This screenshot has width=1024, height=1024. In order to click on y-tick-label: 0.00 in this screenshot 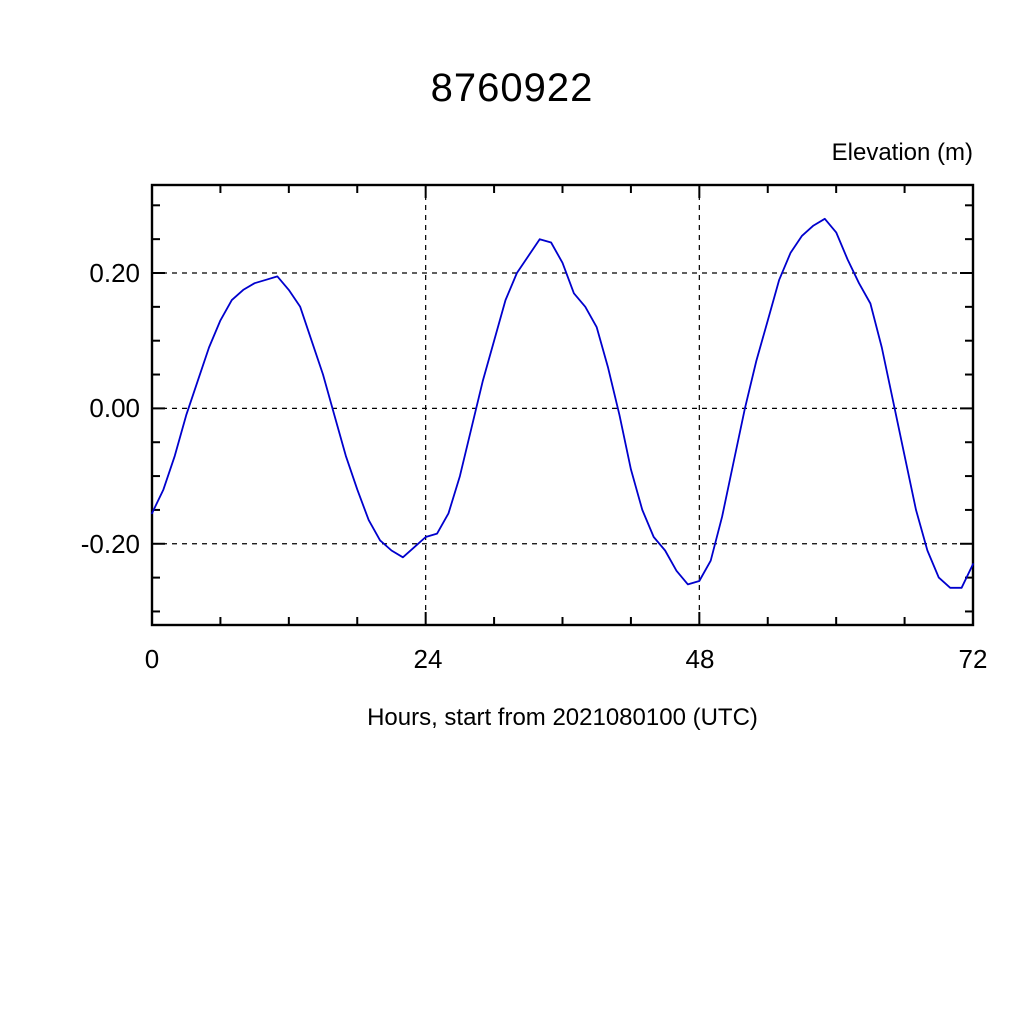, I will do `click(114, 408)`.